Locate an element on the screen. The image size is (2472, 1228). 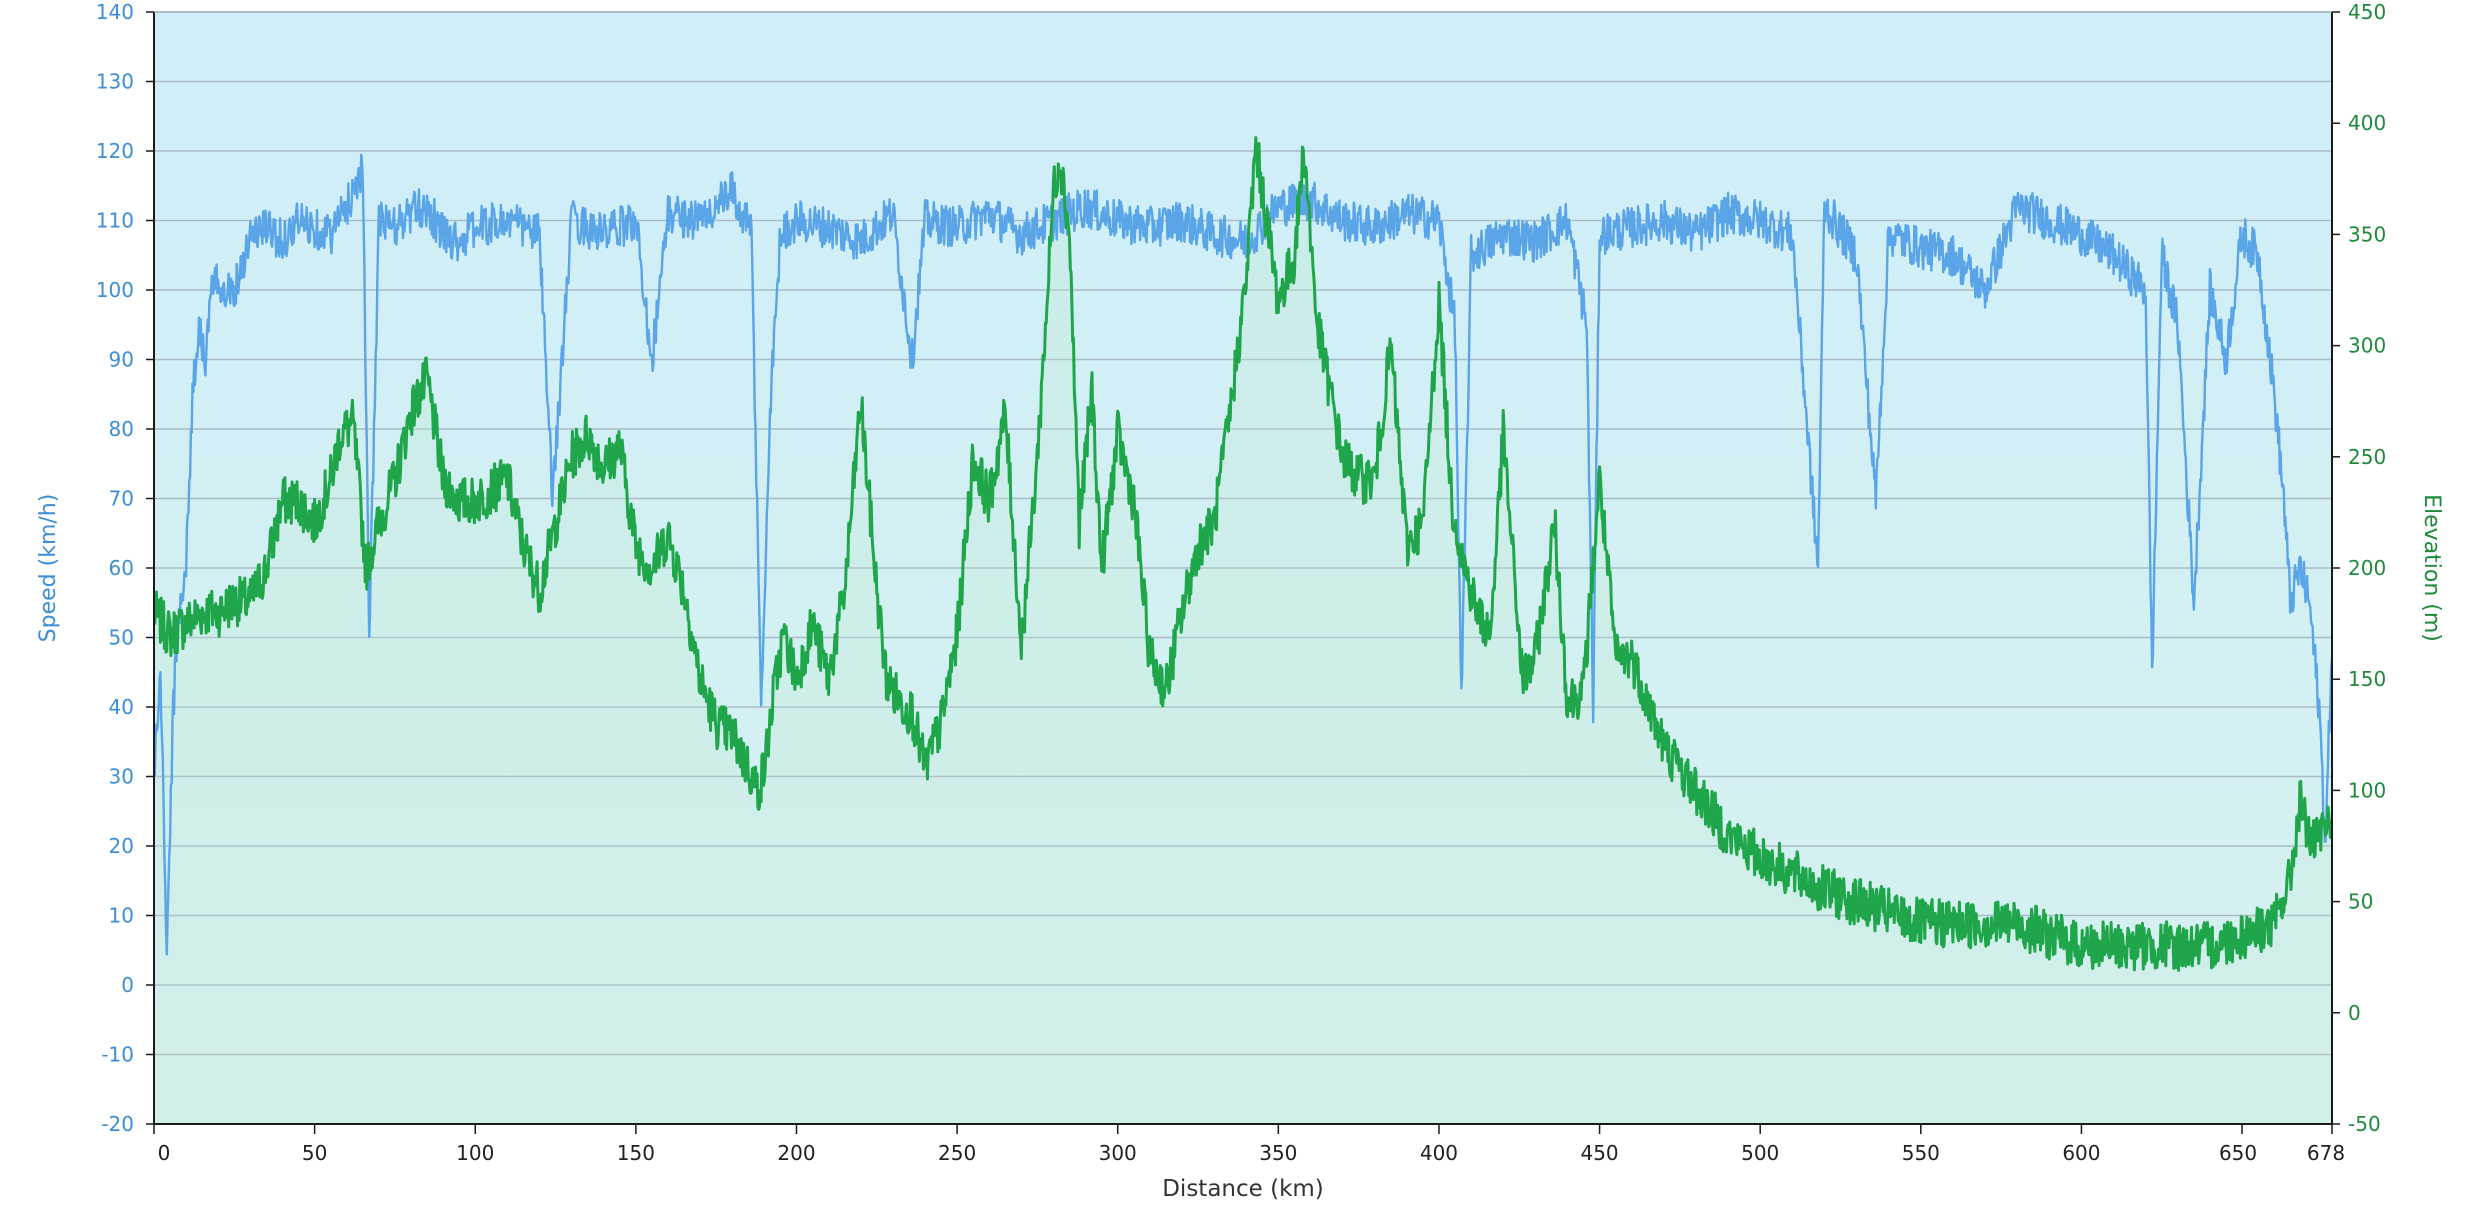
x-tick-label: 400 is located at coordinates (1439, 1153).